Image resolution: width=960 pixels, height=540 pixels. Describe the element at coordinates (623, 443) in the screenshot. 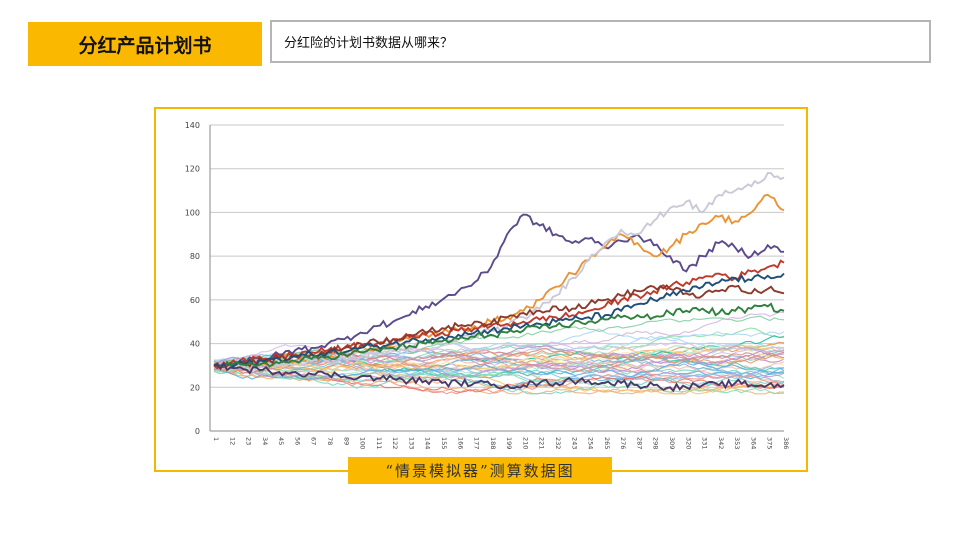

I see `x-tick-label: 276` at that location.